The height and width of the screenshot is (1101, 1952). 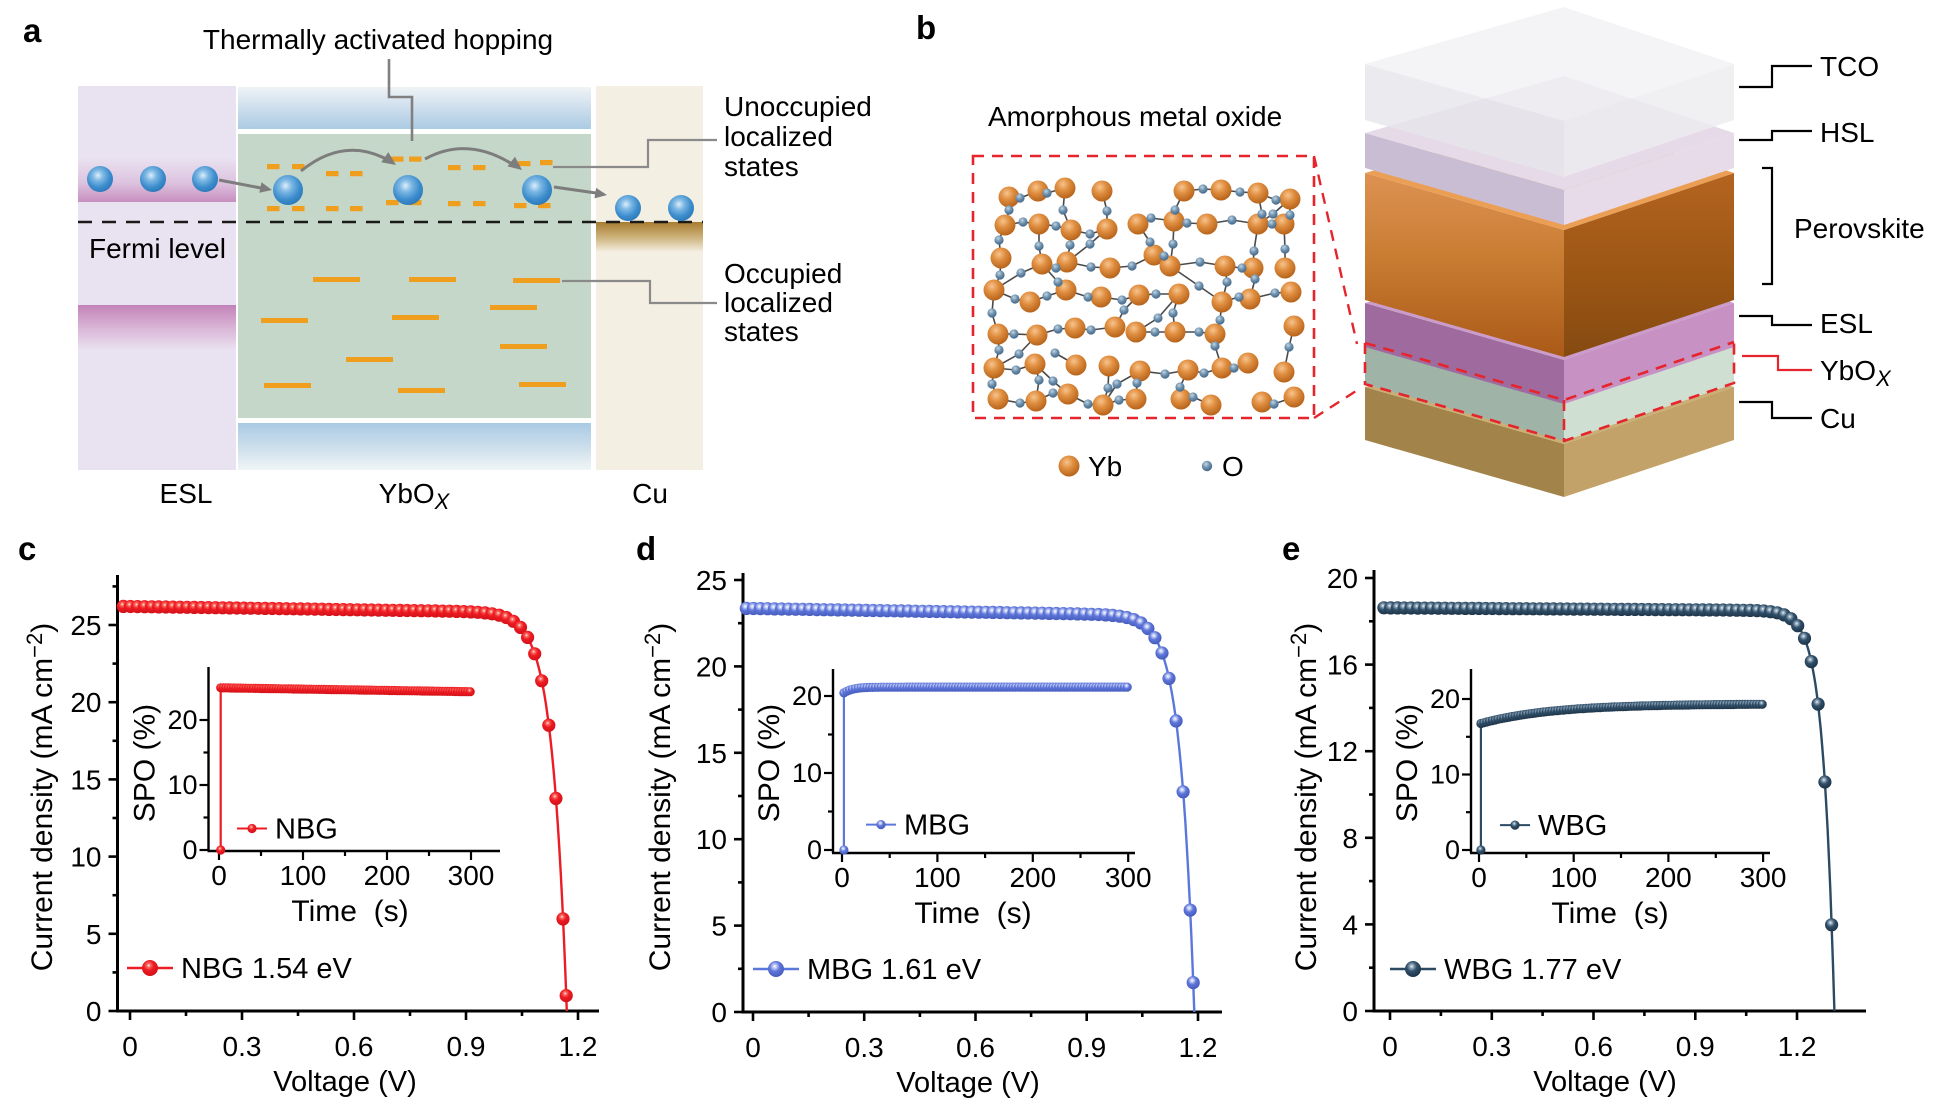 What do you see at coordinates (32, 30) in the screenshot?
I see `svg-text: a` at bounding box center [32, 30].